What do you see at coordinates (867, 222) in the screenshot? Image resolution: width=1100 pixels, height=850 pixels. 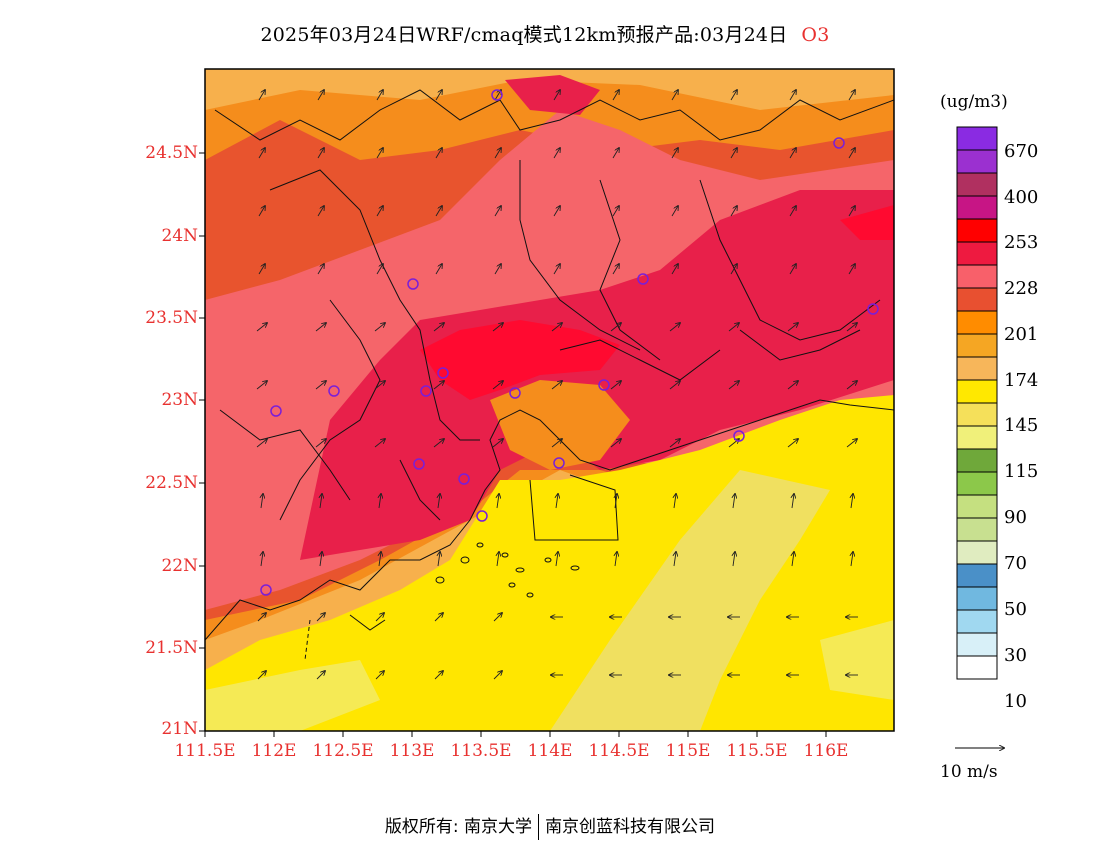 I see `concentration-core-east` at bounding box center [867, 222].